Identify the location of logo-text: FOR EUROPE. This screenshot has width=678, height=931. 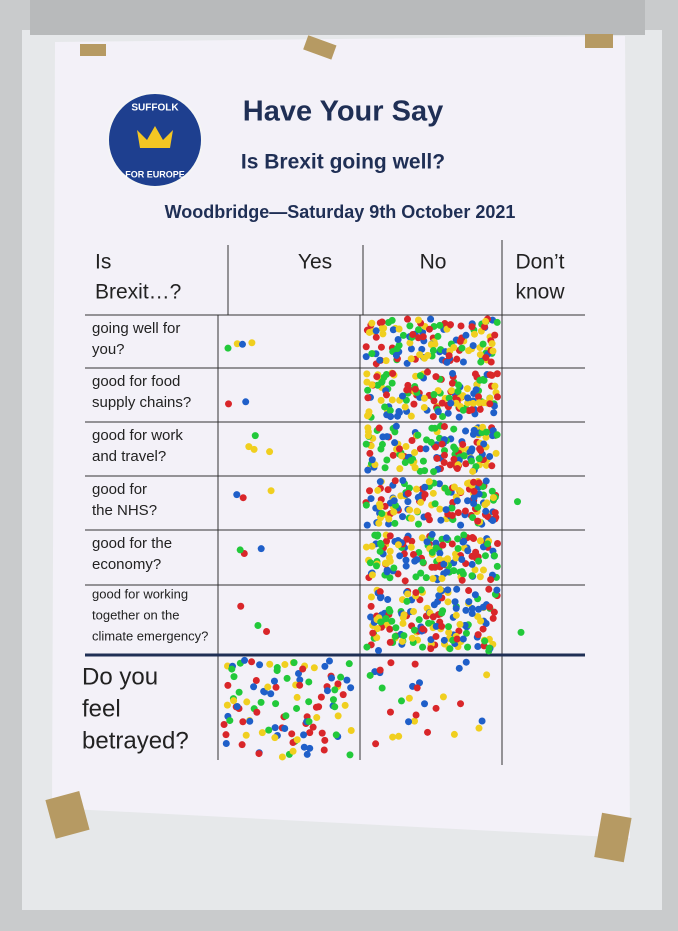
(155, 174).